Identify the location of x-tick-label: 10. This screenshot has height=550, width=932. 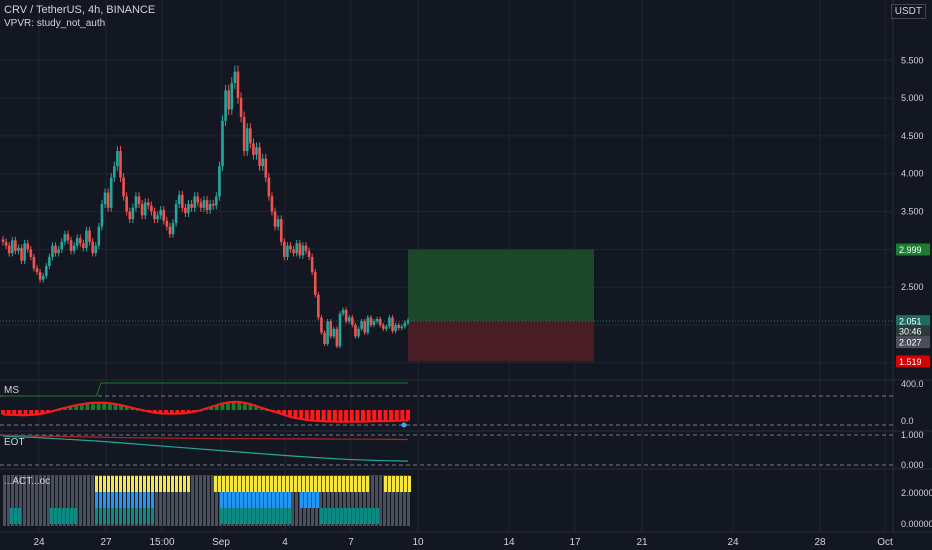
(418, 542).